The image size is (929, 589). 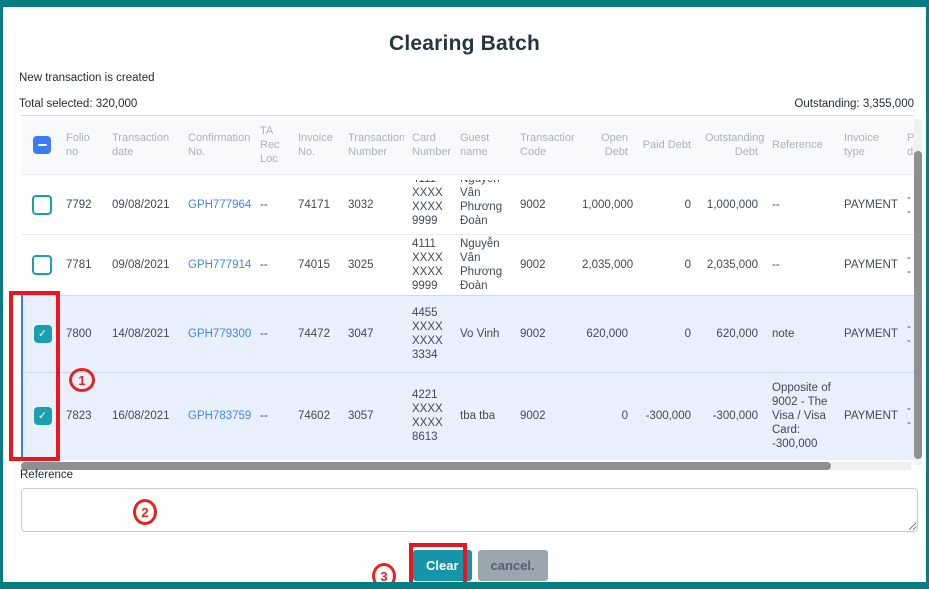 What do you see at coordinates (428, 145) in the screenshot?
I see `col-header-card-number: Card Number` at bounding box center [428, 145].